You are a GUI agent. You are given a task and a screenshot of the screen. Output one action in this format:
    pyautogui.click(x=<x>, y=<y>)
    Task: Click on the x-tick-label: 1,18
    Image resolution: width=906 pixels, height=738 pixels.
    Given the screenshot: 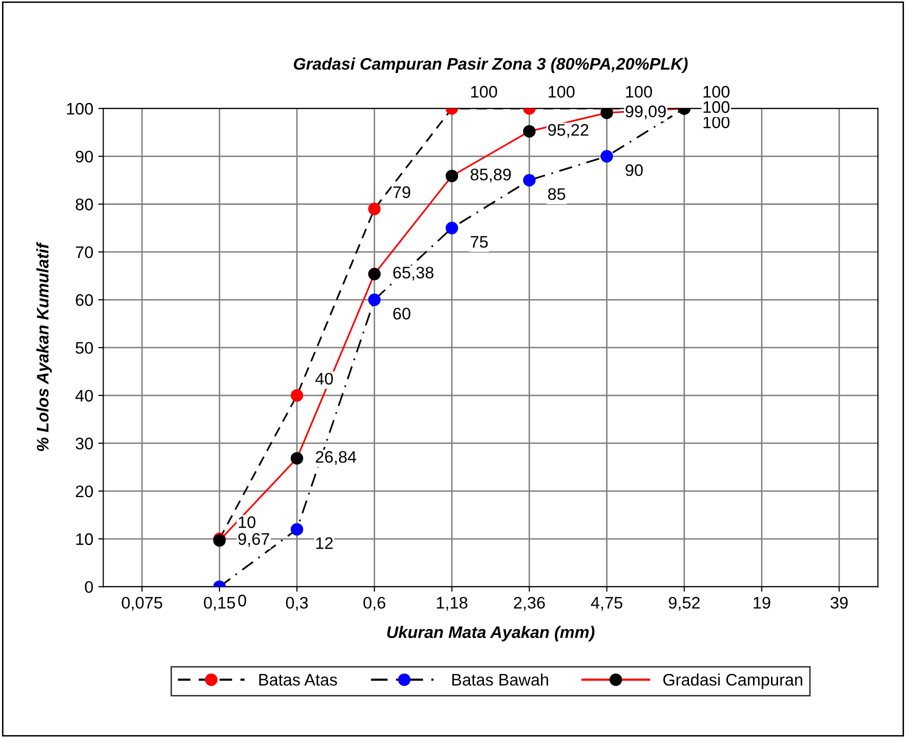 What is the action you would take?
    pyautogui.click(x=452, y=603)
    